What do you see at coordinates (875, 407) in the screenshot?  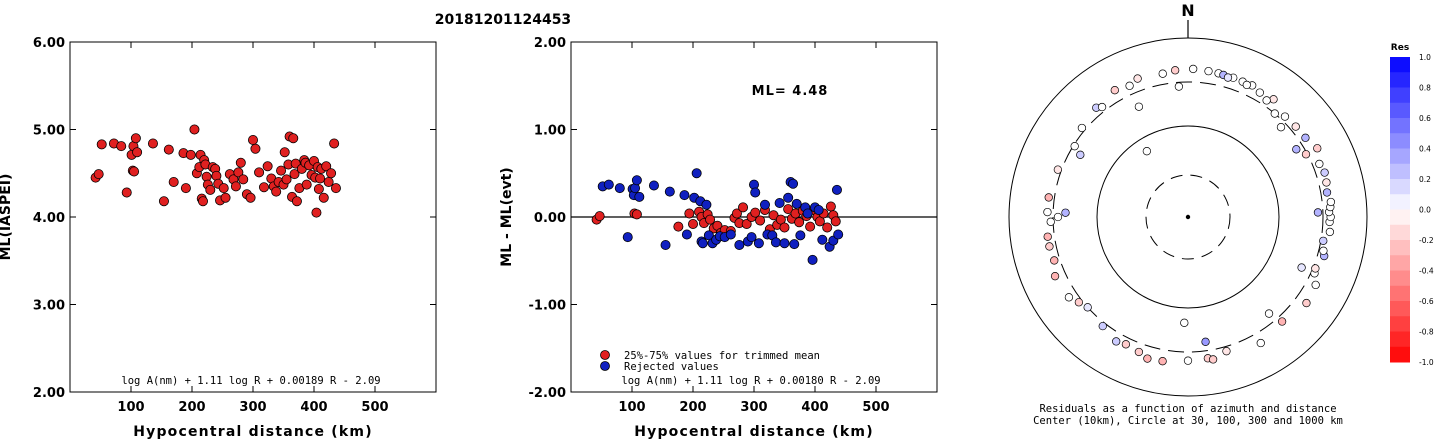 I see `plot1-x-tick-label: 500` at bounding box center [875, 407].